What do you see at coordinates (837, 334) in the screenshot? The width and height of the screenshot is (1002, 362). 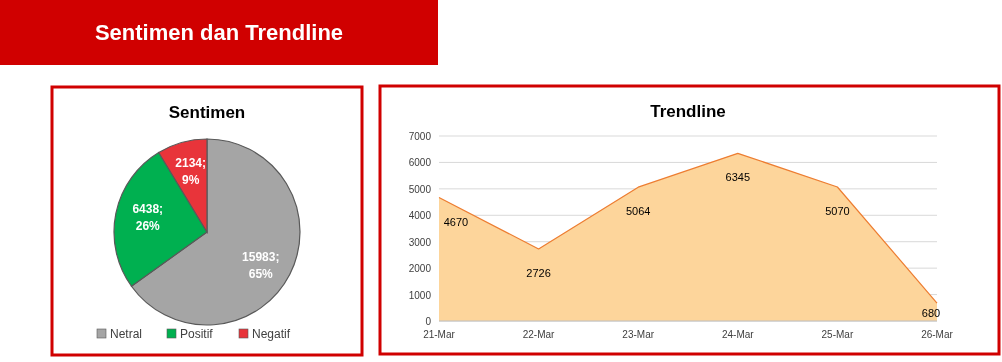 I see `x-tick-label: 25-Mar` at bounding box center [837, 334].